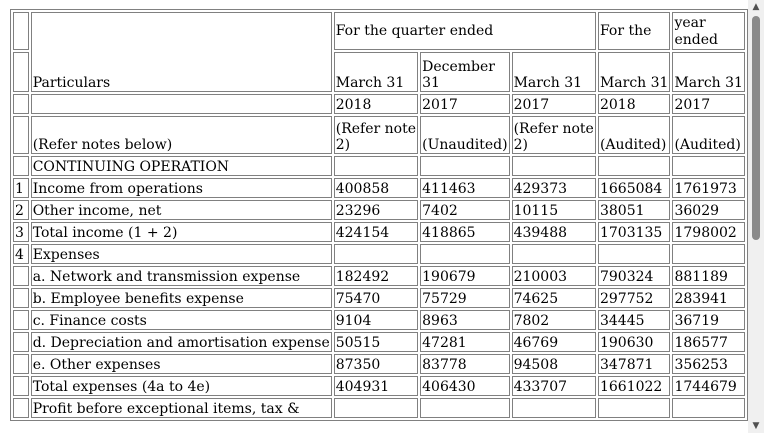 The width and height of the screenshot is (764, 433). Describe the element at coordinates (465, 298) in the screenshot. I see `value-cell: 75729` at that location.